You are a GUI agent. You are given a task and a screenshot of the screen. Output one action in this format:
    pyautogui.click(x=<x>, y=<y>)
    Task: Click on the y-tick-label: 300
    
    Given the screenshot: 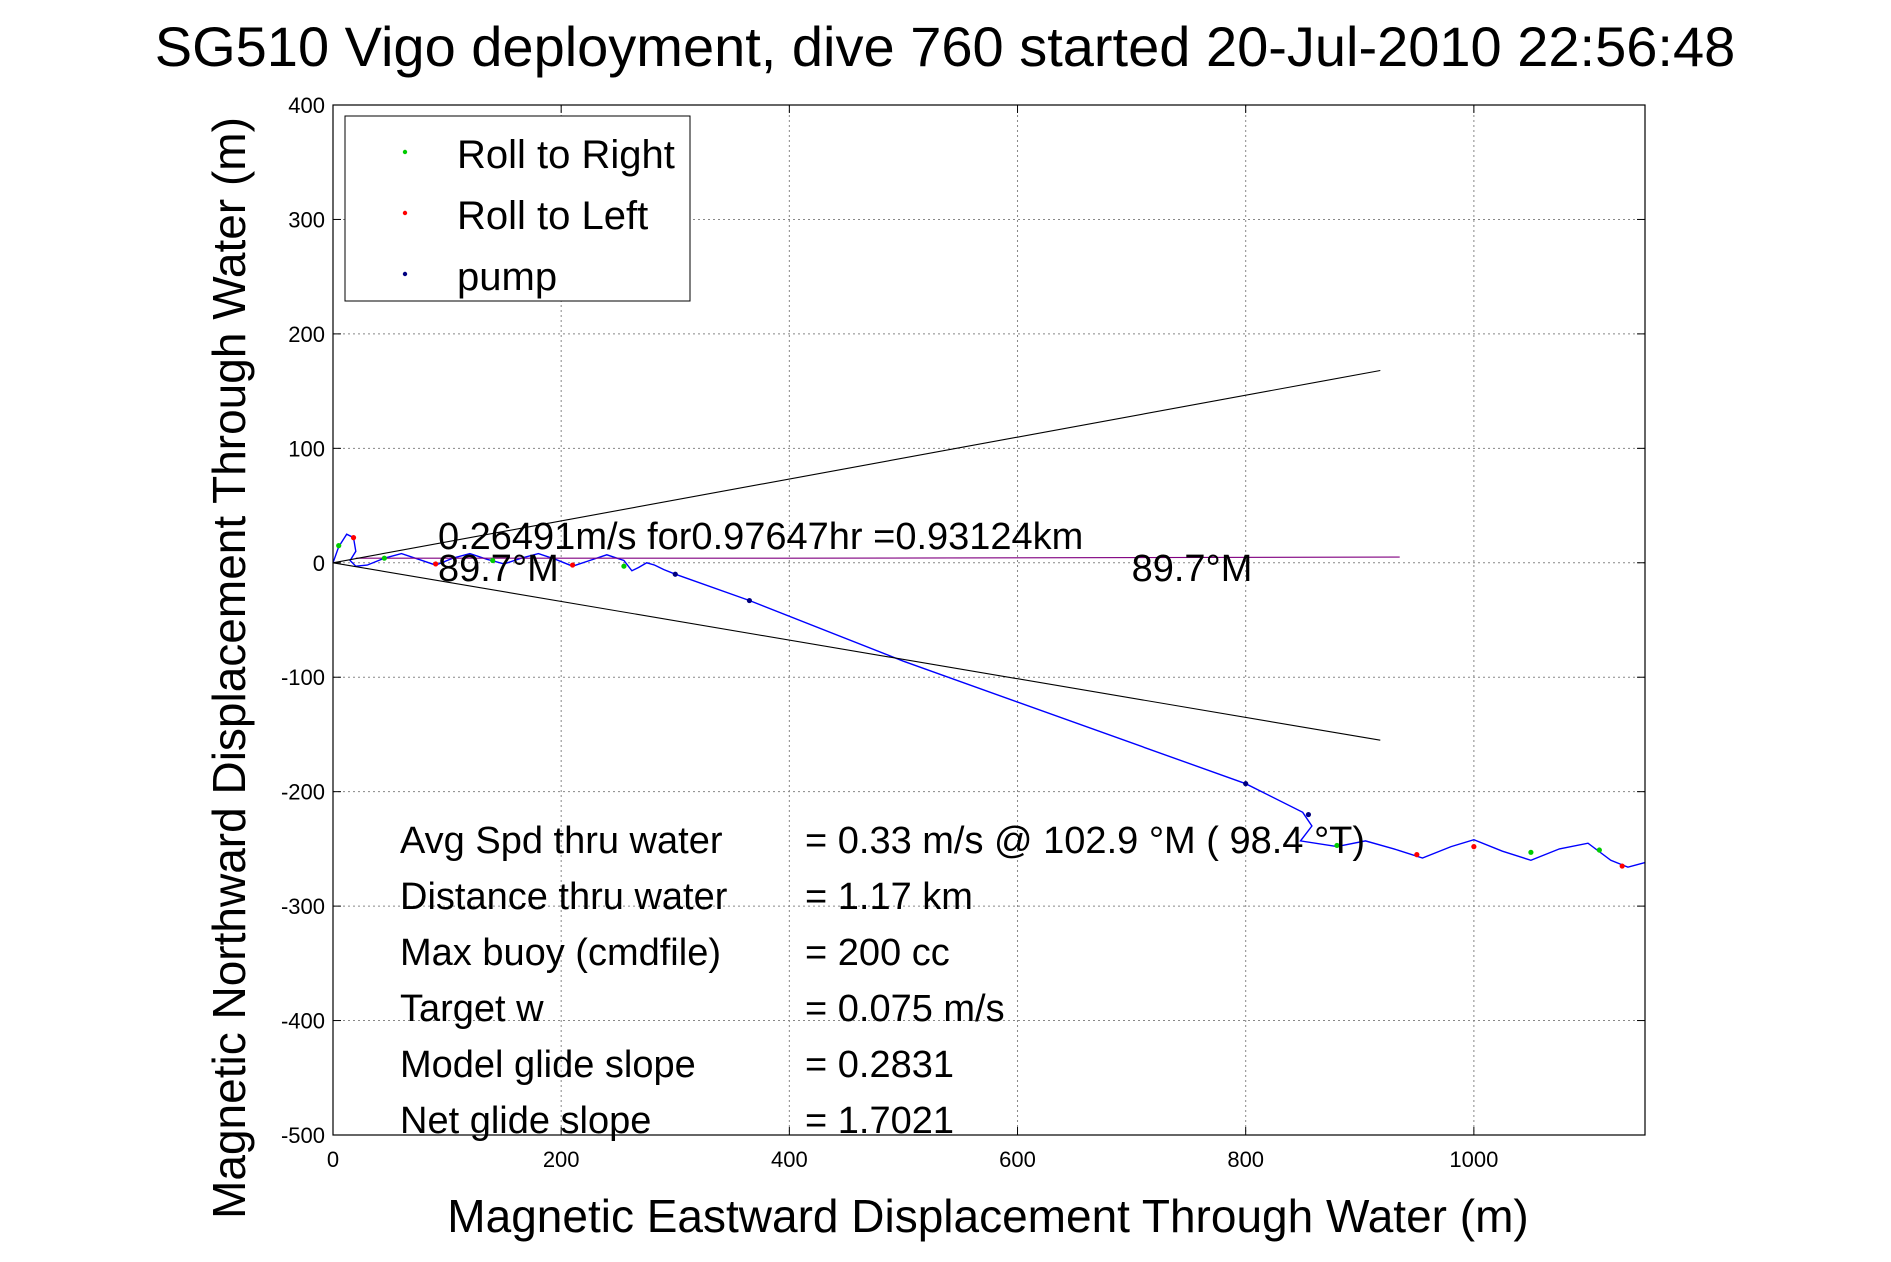 What is the action you would take?
    pyautogui.click(x=306, y=219)
    